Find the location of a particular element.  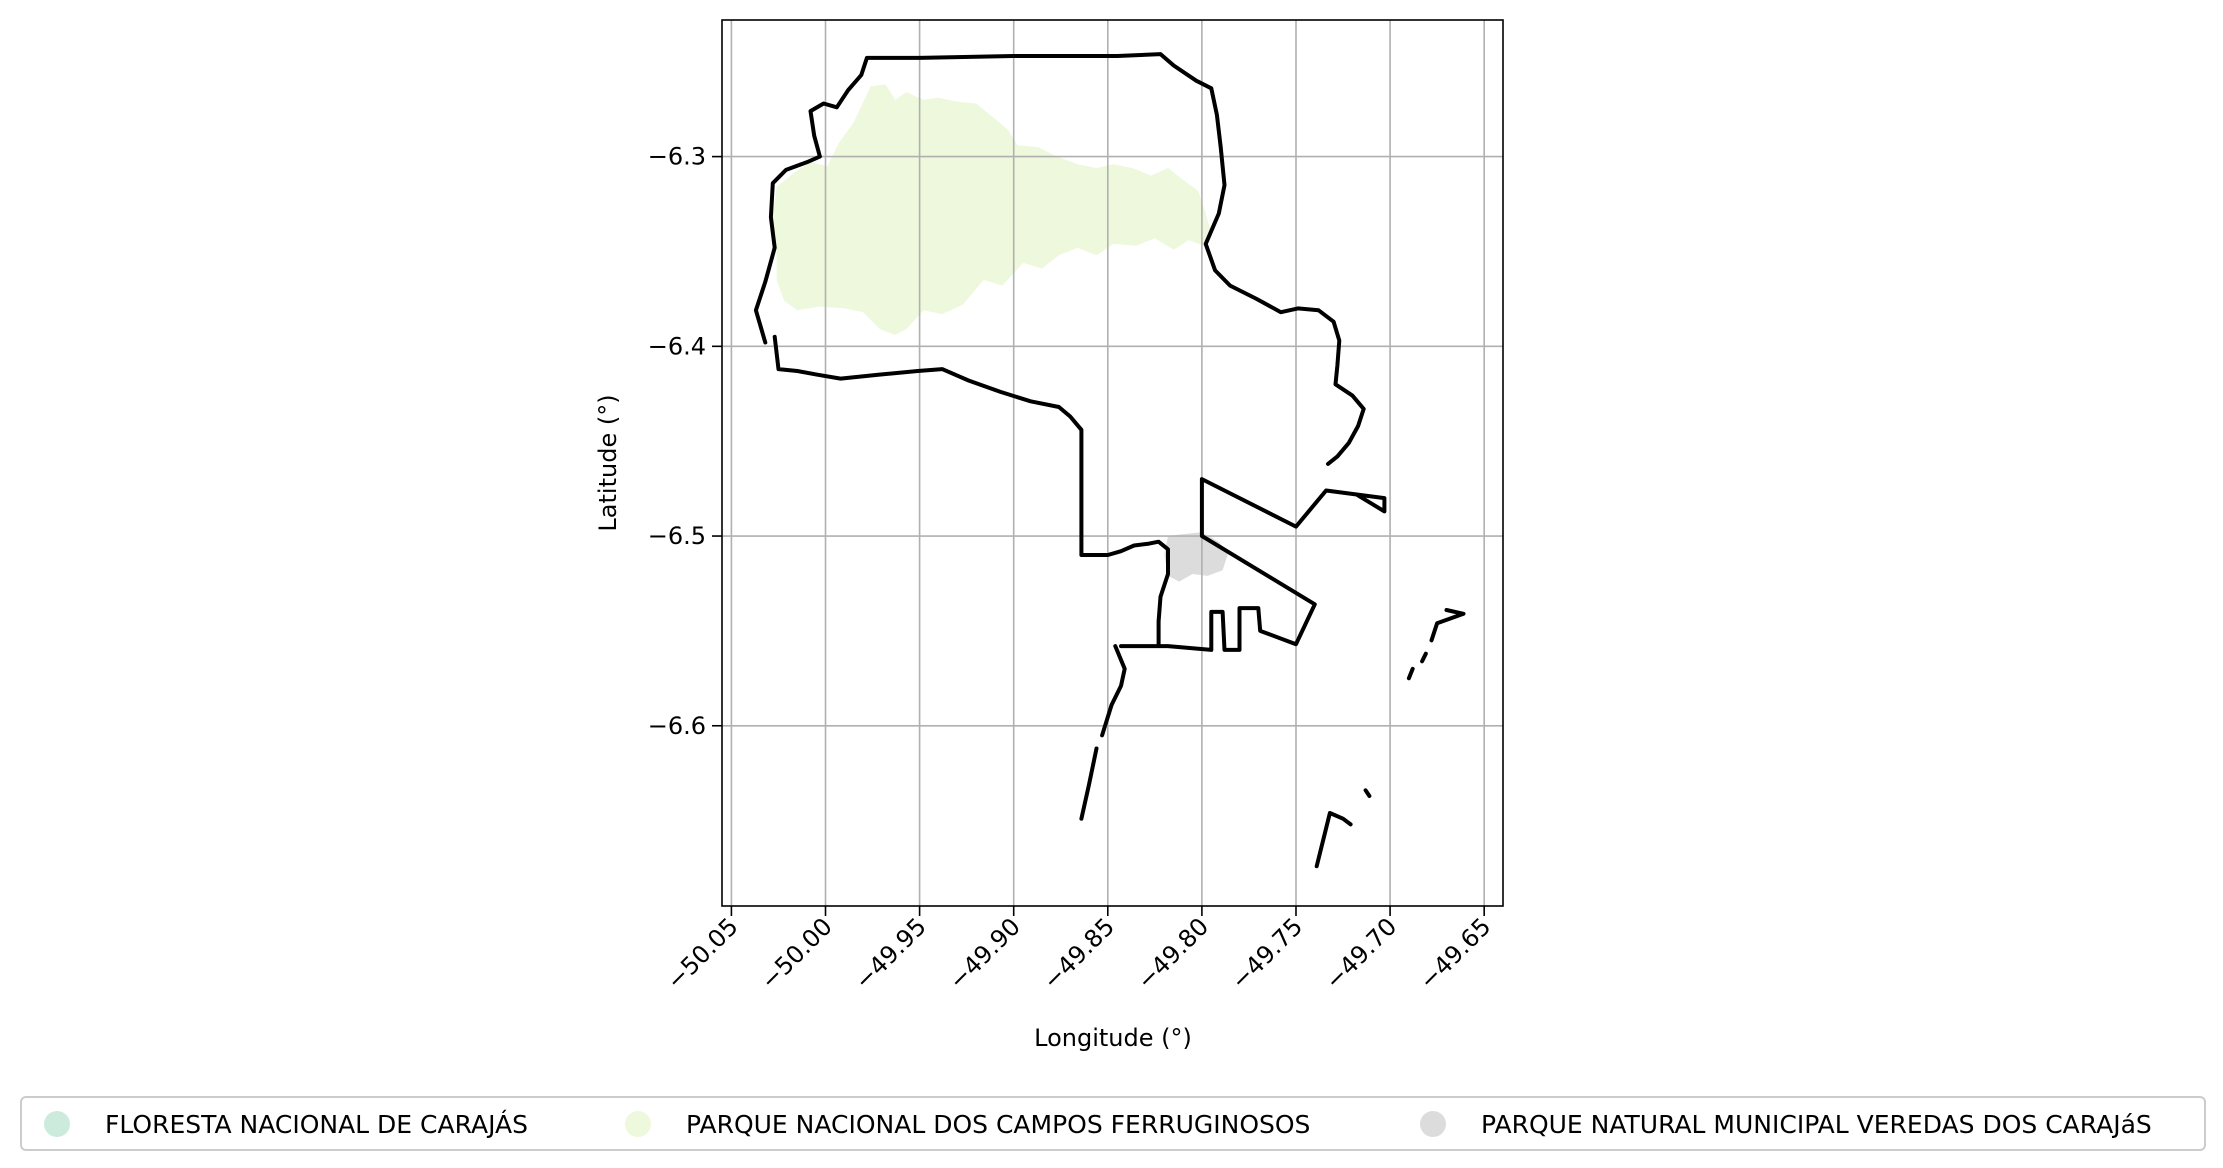

x-axis-label: Longitude (°) is located at coordinates (1113, 1038).